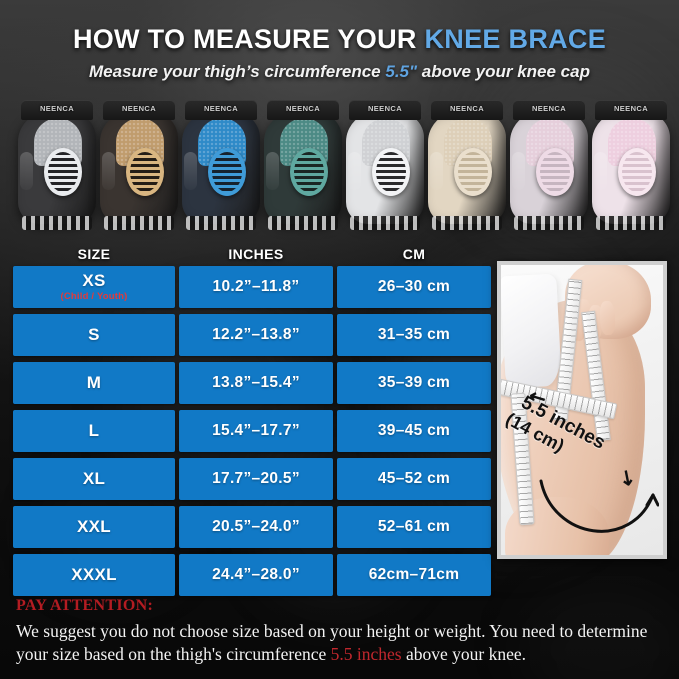  I want to click on cell-size-value: XXL, so click(94, 527).